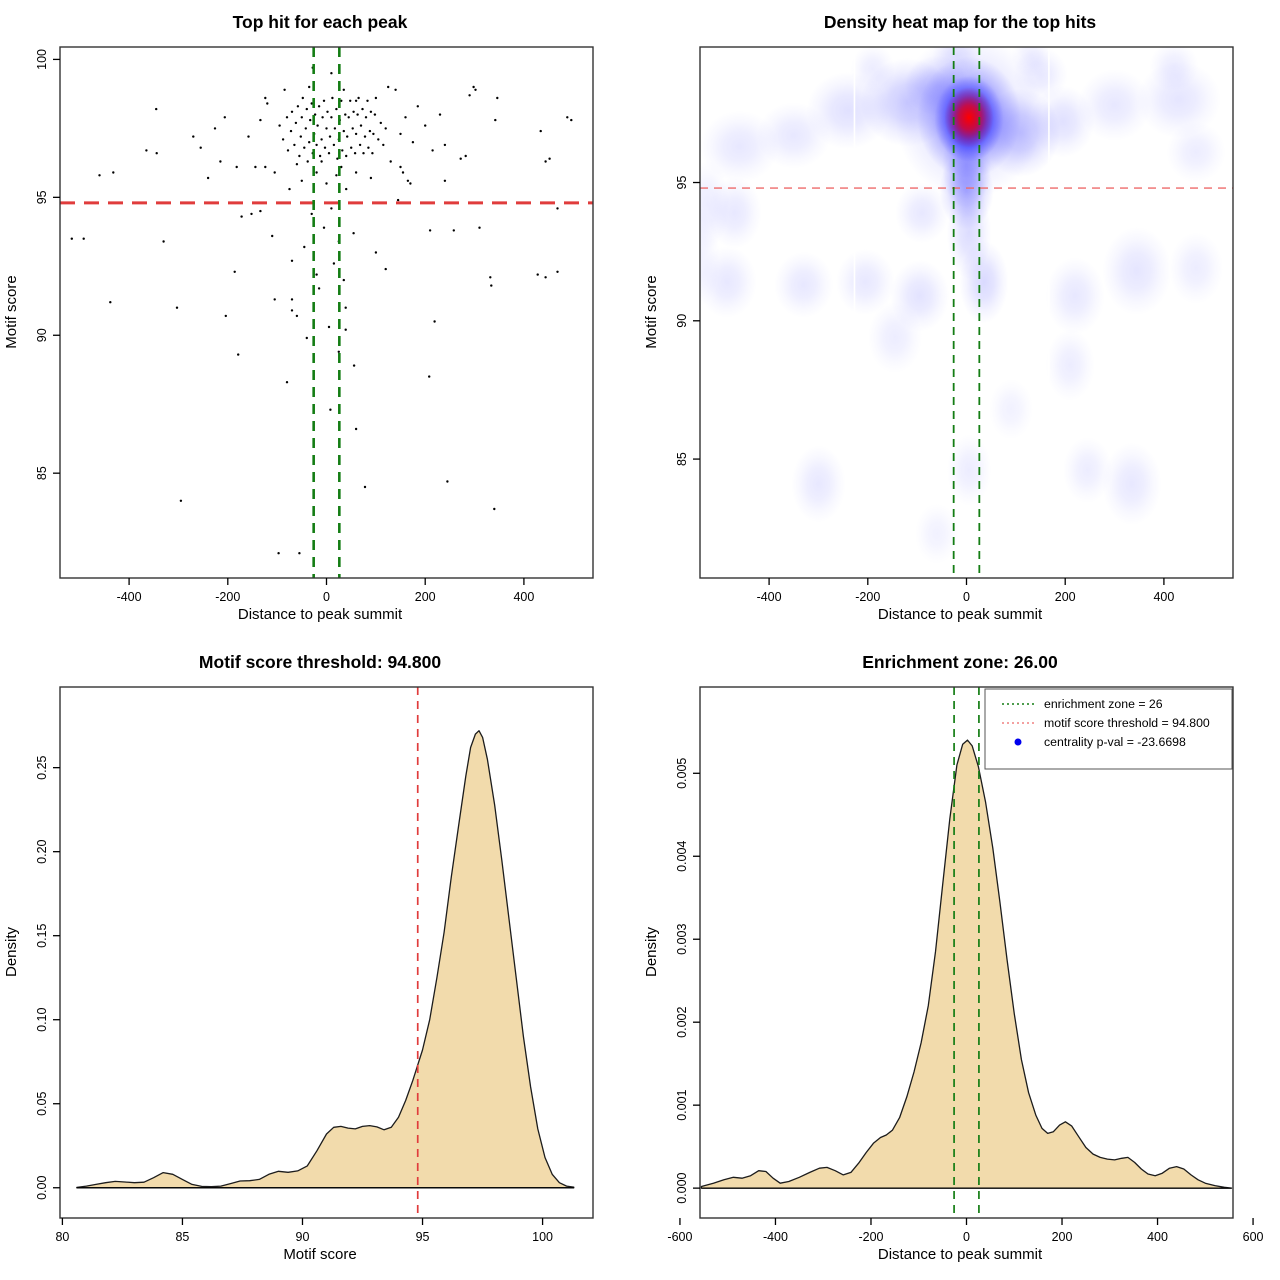 The height and width of the screenshot is (1280, 1280). Describe the element at coordinates (326, 597) in the screenshot. I see `x-tick-label: 0` at that location.